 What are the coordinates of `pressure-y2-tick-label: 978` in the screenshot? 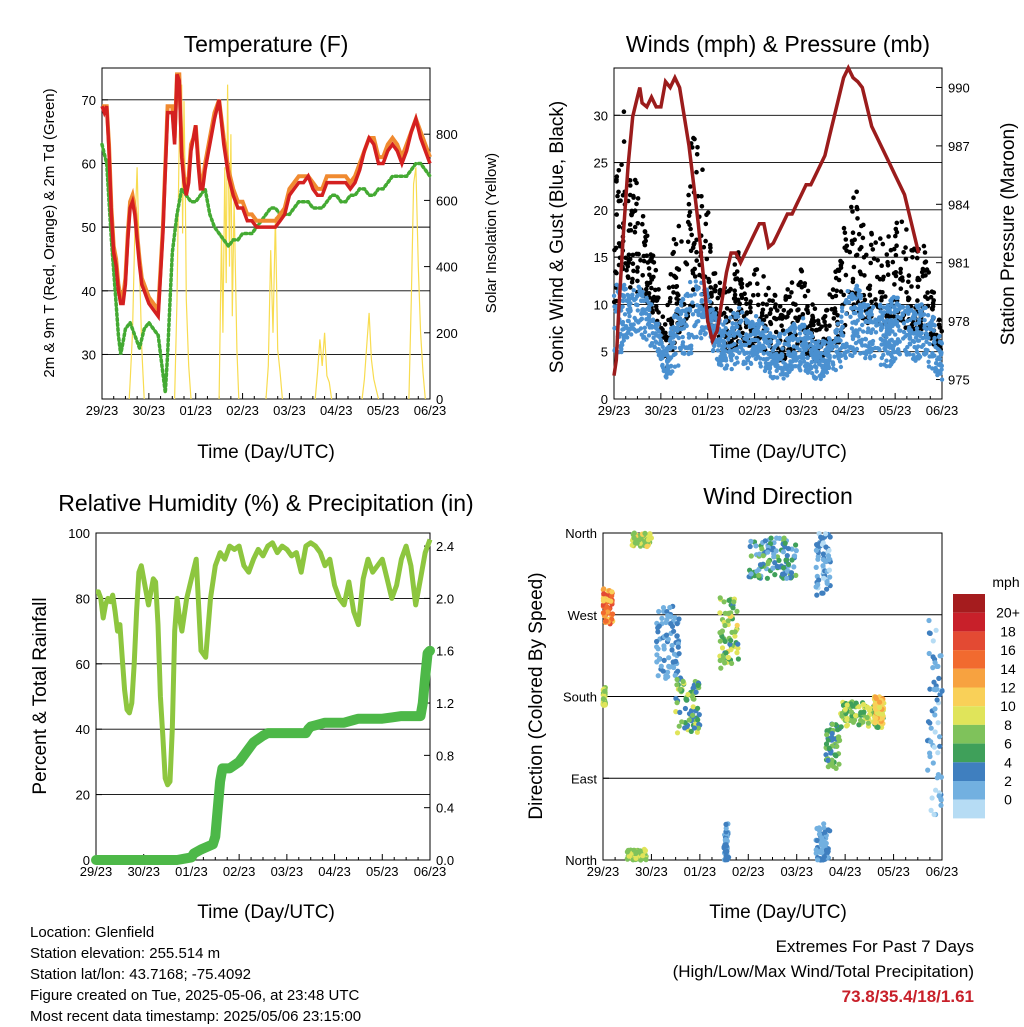 It's located at (959, 321).